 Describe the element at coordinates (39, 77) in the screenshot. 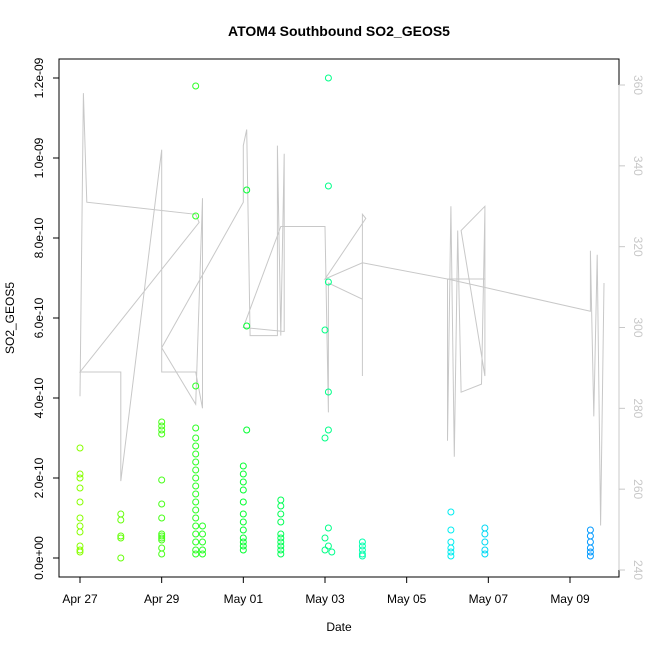

I see `y-tick-label: 1.2e-09` at that location.